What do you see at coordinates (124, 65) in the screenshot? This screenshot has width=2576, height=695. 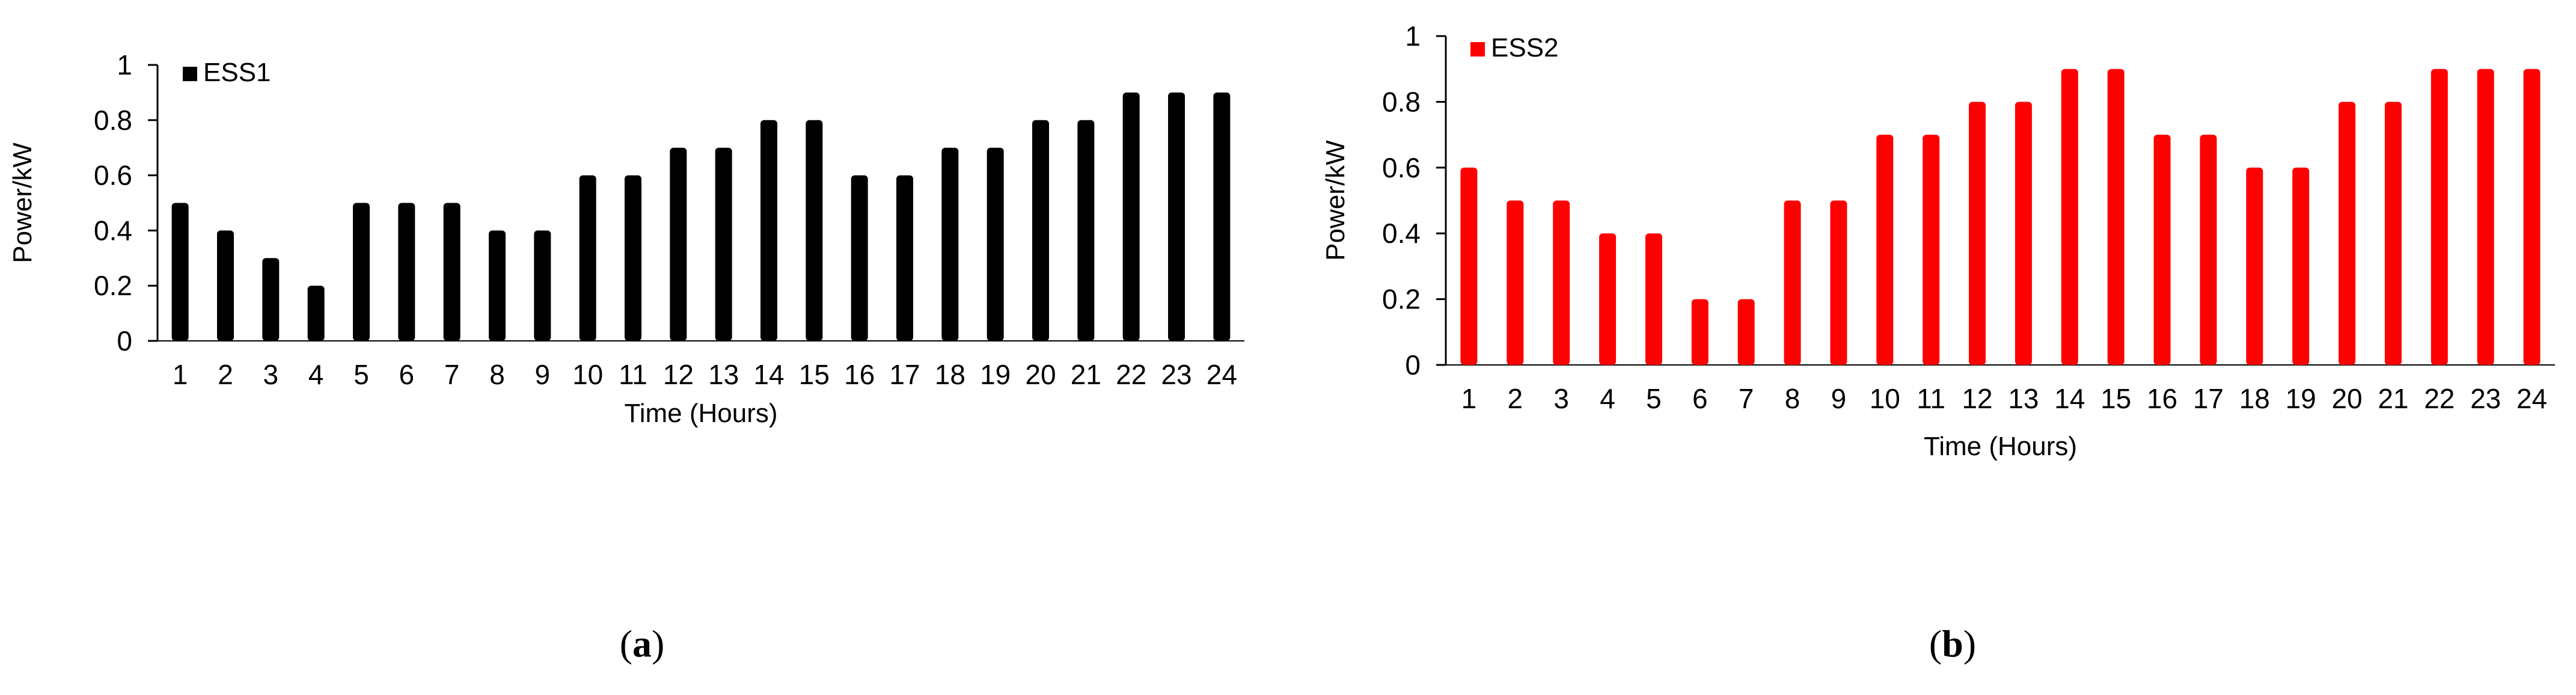 I see `y-tick-label: 1` at bounding box center [124, 65].